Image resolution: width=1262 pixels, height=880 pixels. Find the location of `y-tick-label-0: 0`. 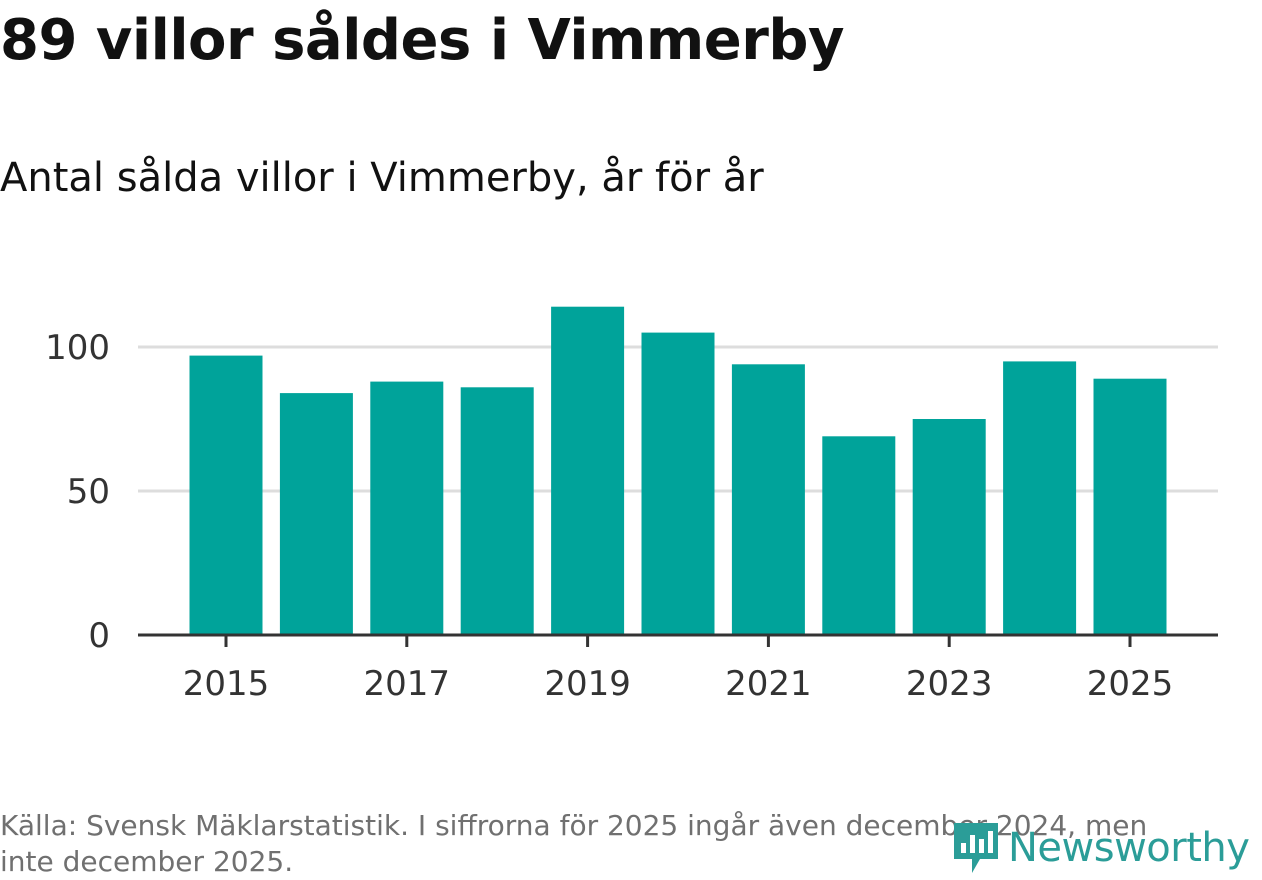

y-tick-label-0: 0 is located at coordinates (99, 636).